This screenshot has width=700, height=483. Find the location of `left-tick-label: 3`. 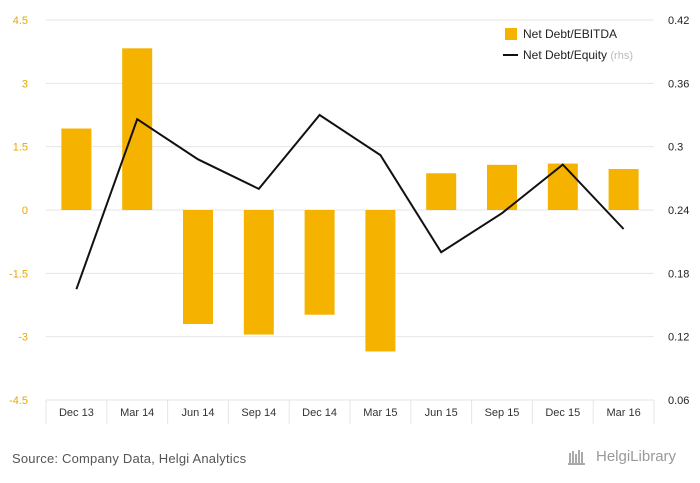

left-tick-label: 3 is located at coordinates (25, 84).